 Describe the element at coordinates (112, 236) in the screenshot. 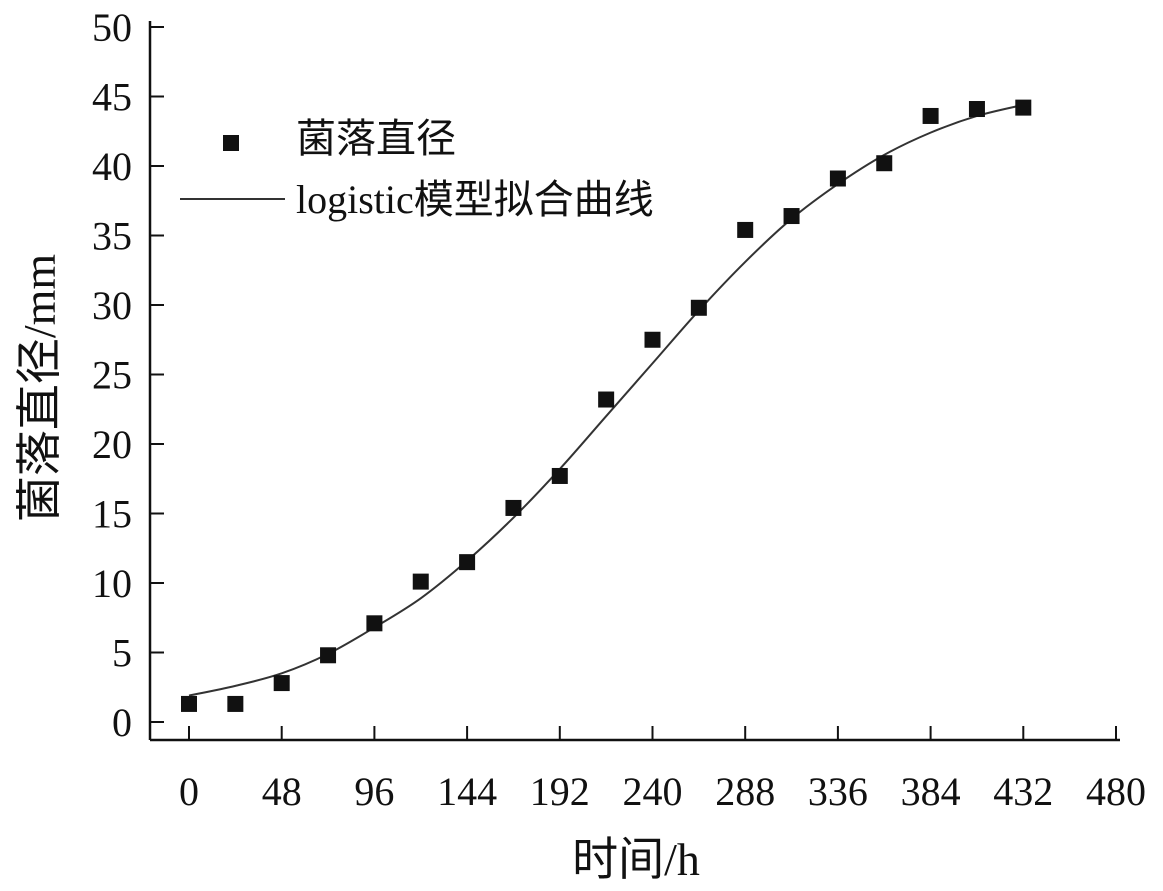

I see `y-tick-label: 35` at that location.